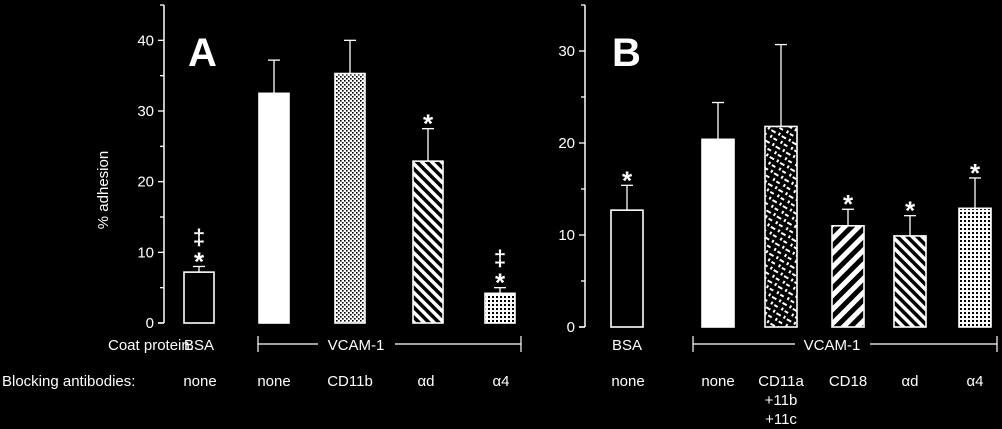  Describe the element at coordinates (832, 345) in the screenshot. I see `coat-vcam-label-b: VCAM-1` at that location.